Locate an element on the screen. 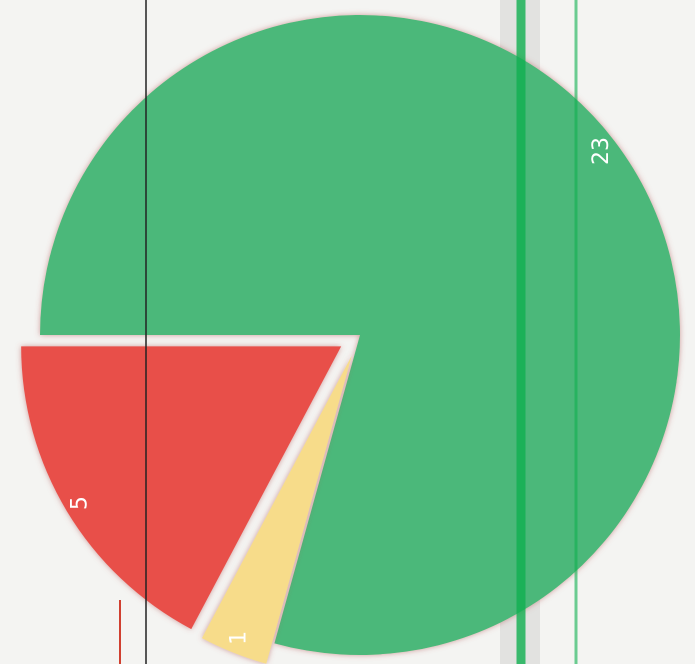  slice-label: 1 is located at coordinates (238, 638).